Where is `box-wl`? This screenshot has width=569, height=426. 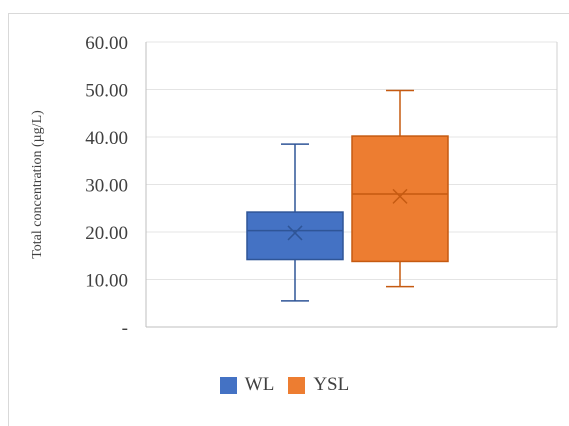
box-wl is located at coordinates (295, 222).